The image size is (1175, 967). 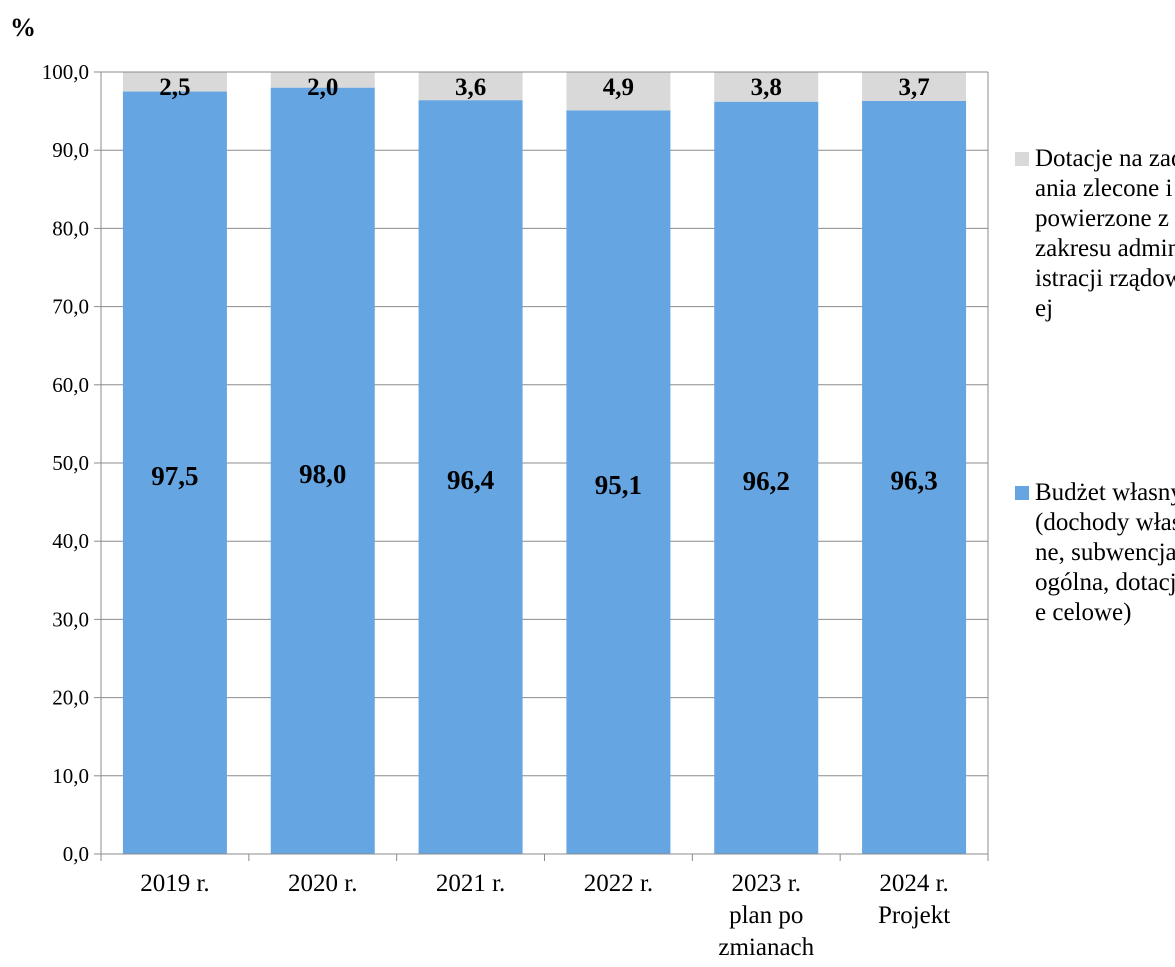 What do you see at coordinates (913, 480) in the screenshot?
I see `data-label: 96,3` at bounding box center [913, 480].